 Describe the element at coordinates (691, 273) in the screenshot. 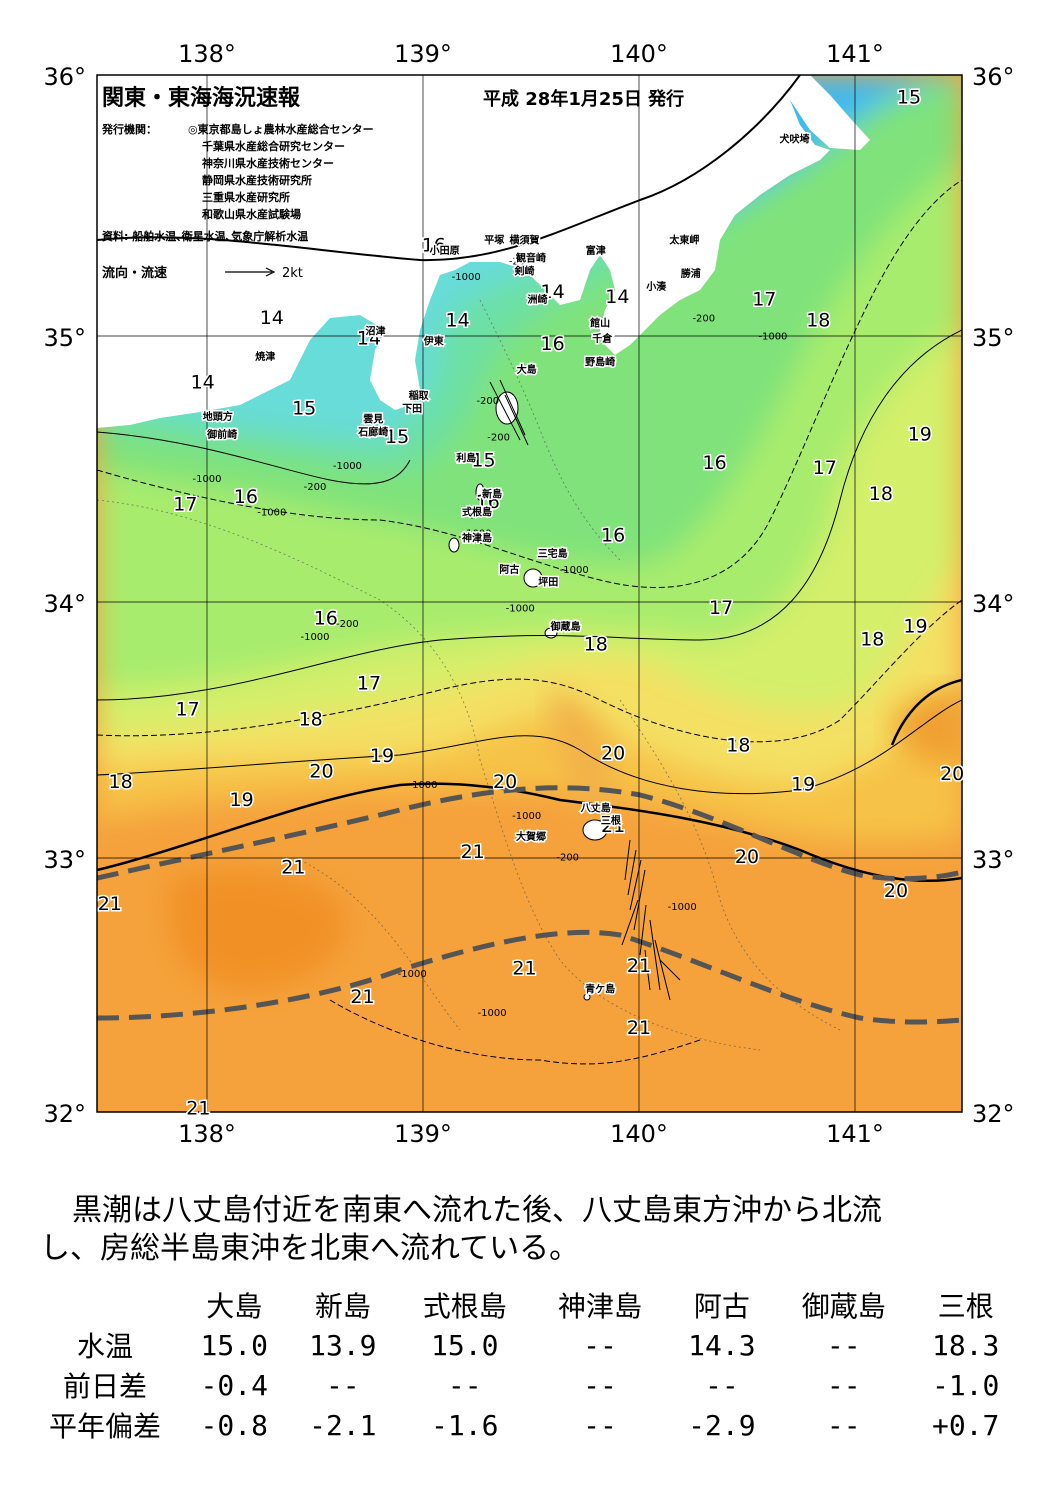

I see `place-label: 勝浦` at that location.